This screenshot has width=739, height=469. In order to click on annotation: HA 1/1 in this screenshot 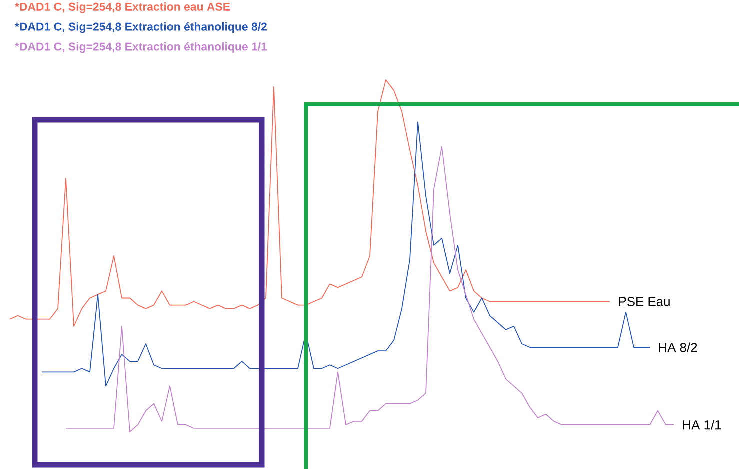, I will do `click(702, 425)`.